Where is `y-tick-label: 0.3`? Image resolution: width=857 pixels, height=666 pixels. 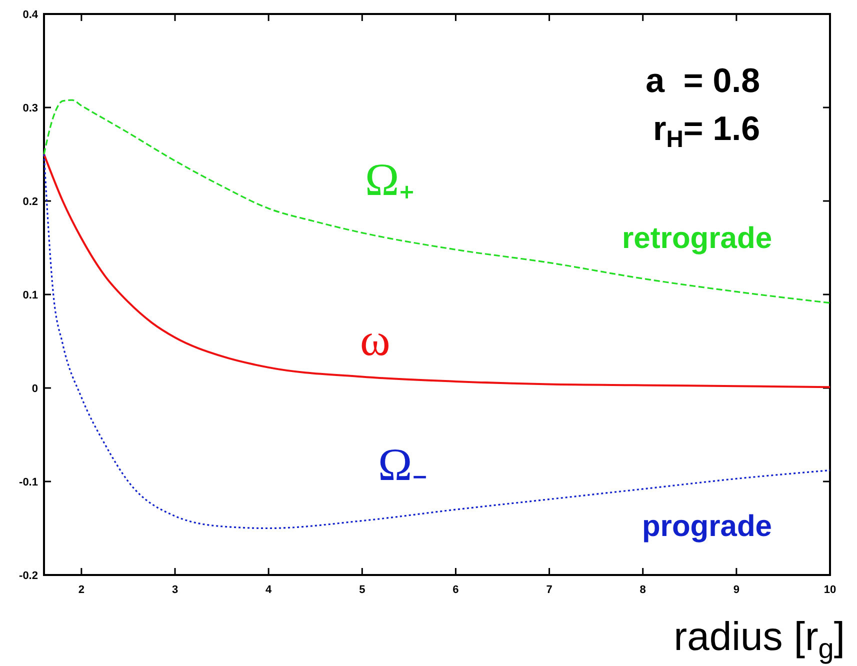 y-tick-label: 0.3 is located at coordinates (30, 108).